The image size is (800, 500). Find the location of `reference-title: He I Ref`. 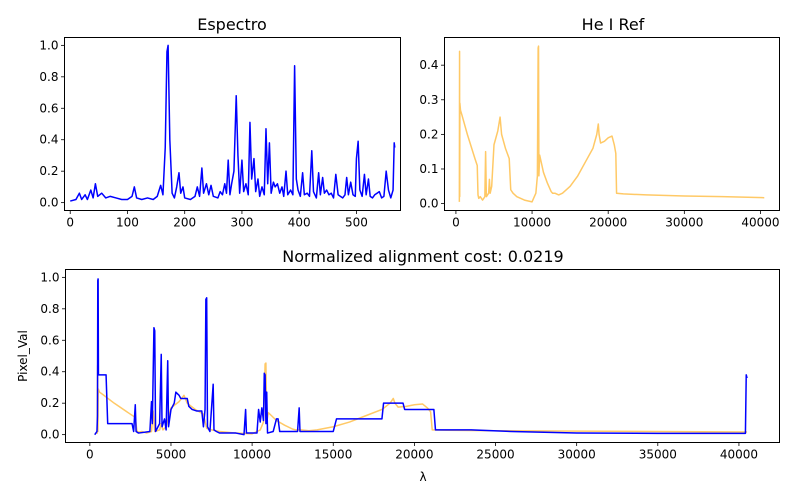

reference-title: He I Ref is located at coordinates (613, 24).